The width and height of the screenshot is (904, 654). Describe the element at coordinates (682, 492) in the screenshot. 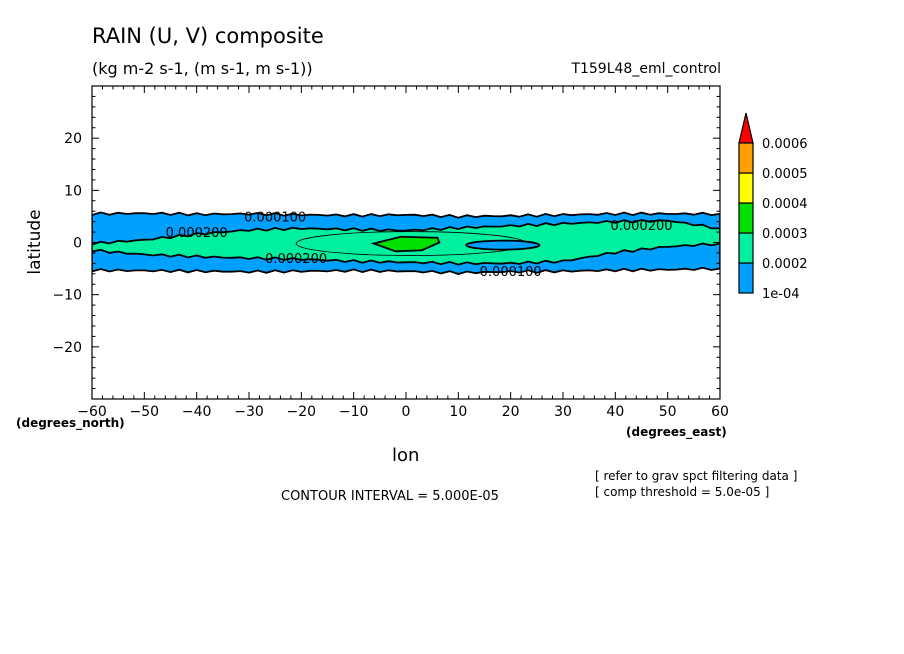

I see `note-threshold: [ comp threshold = 5.0e-05 ]` at that location.